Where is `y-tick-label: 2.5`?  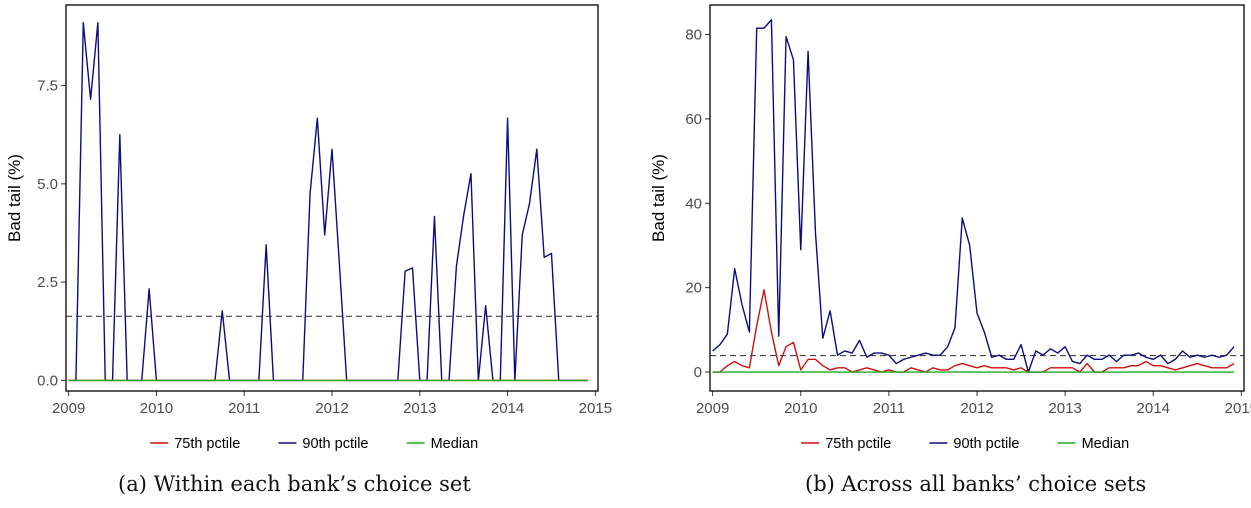 y-tick-label: 2.5 is located at coordinates (47, 282).